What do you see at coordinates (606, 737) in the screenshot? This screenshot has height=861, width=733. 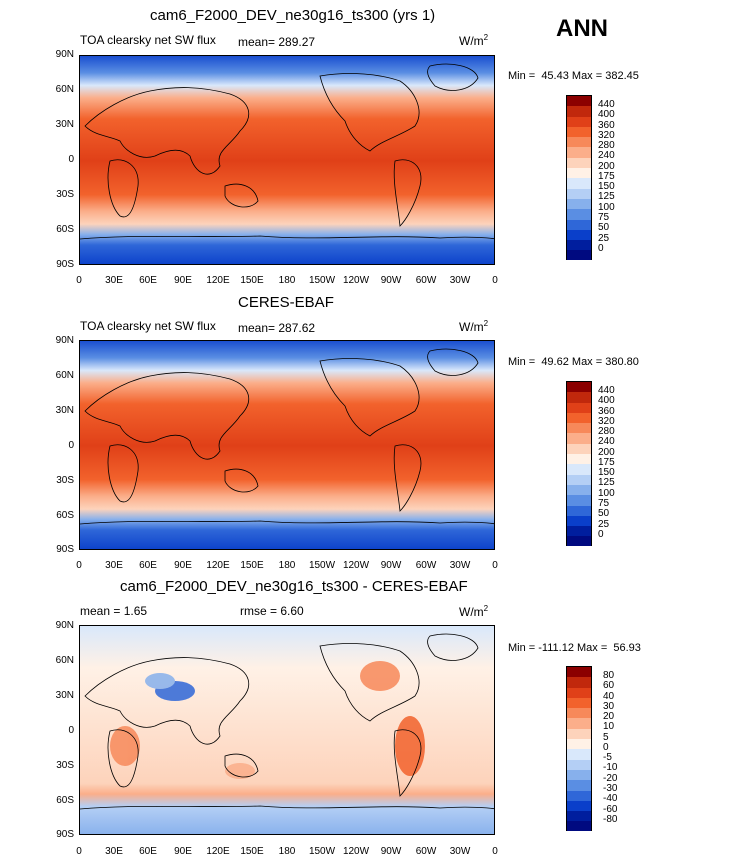 I see `colorbar-label: 5` at bounding box center [606, 737].